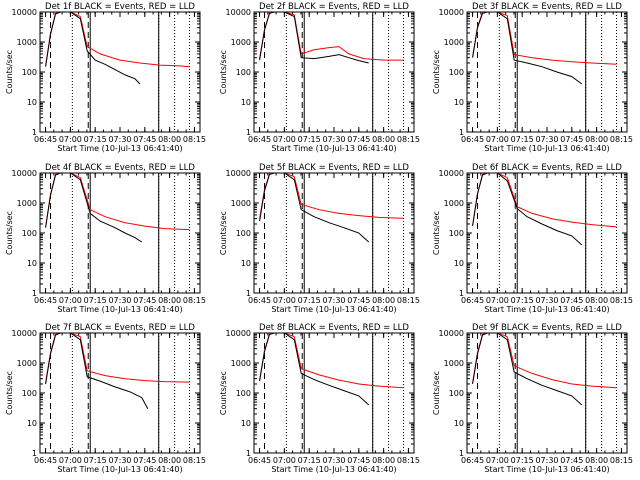 The height and width of the screenshot is (480, 640). What do you see at coordinates (547, 7) in the screenshot?
I see `panel-title: Det 3f BLACK = Events, RED = LLD` at bounding box center [547, 7].